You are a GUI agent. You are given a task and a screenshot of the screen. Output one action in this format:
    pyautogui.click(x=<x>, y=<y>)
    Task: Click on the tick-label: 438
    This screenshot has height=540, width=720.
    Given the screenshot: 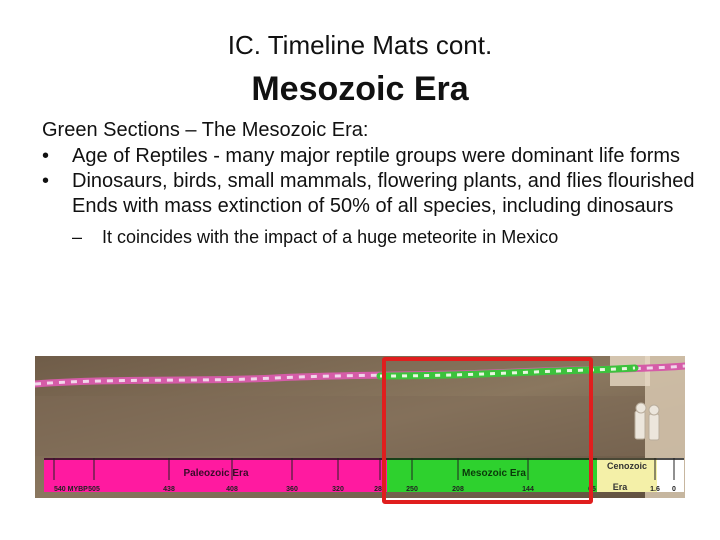 What is the action you would take?
    pyautogui.click(x=169, y=489)
    